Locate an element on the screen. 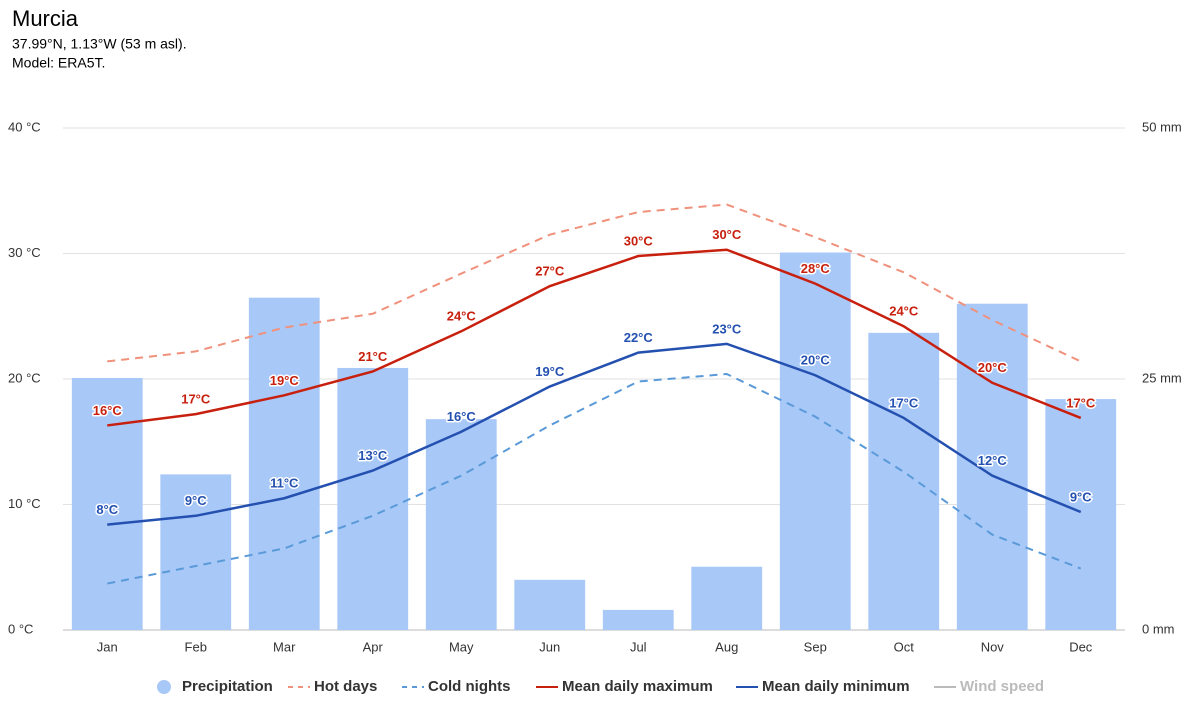 The image size is (1200, 720). x-tick-label: Oct is located at coordinates (904, 646).